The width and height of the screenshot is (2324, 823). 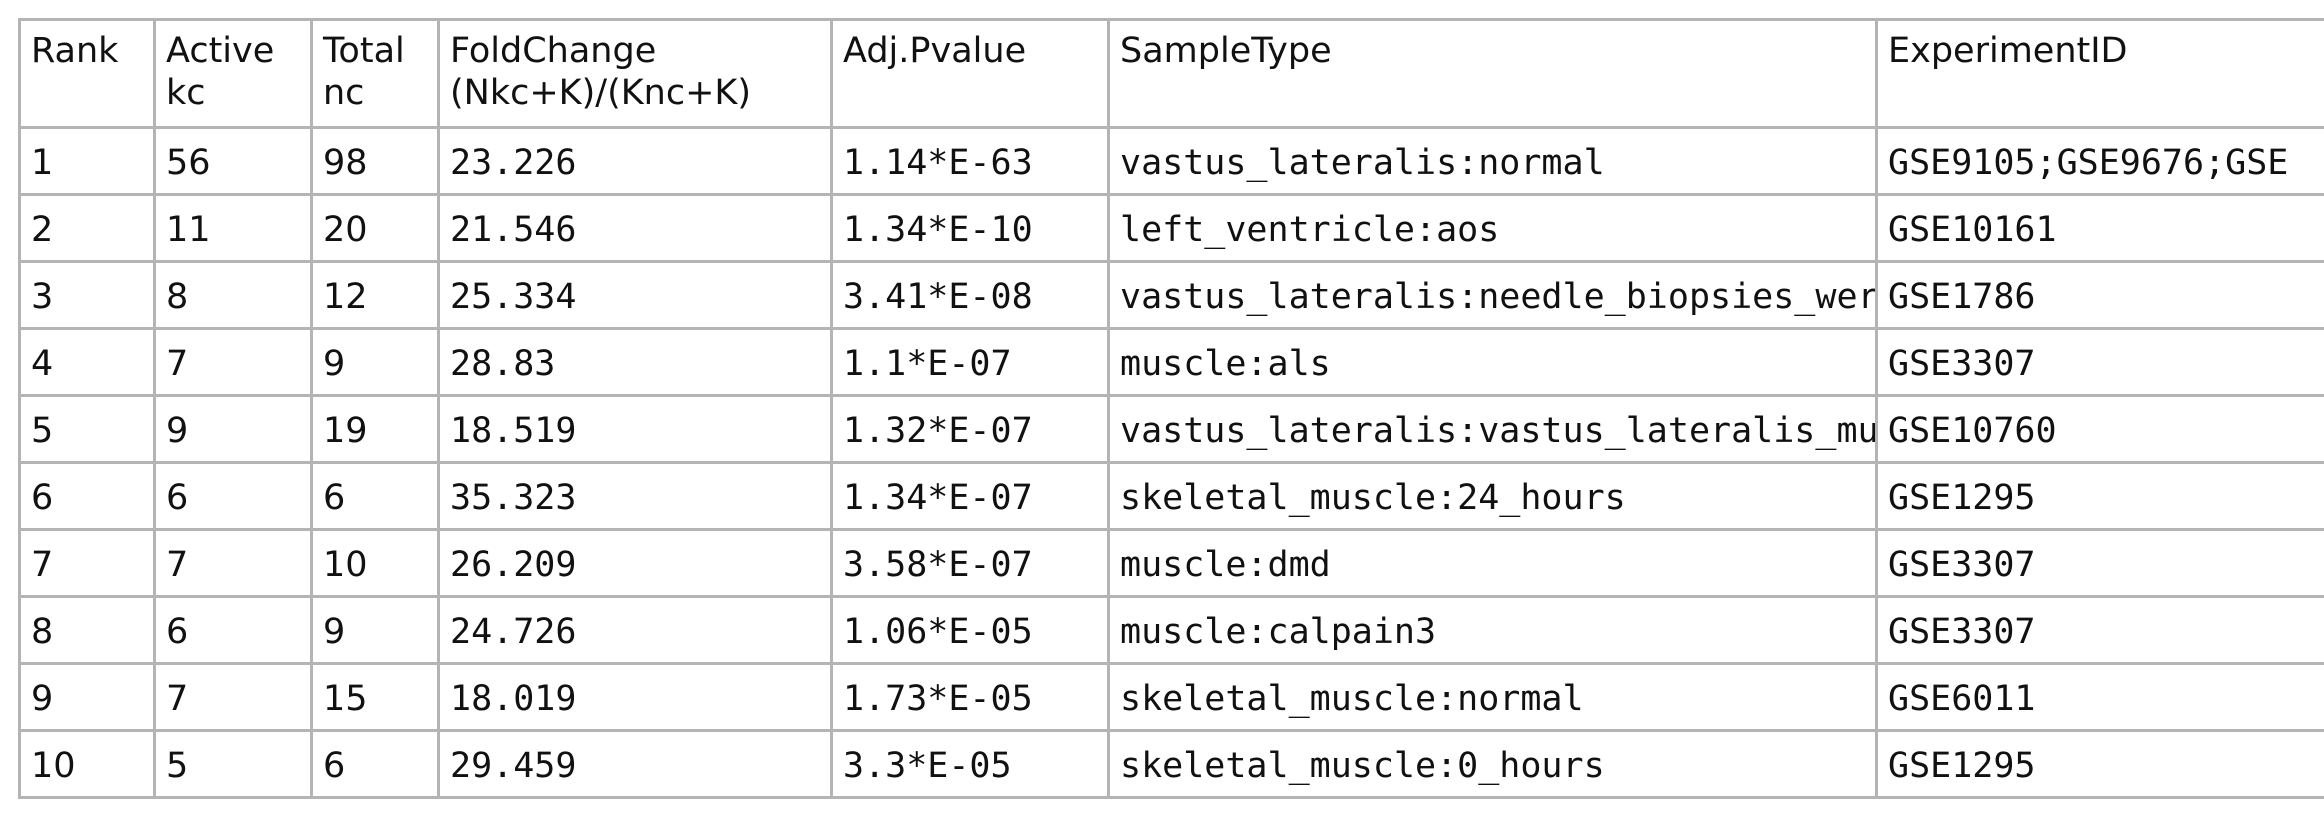 I want to click on header-experimentid: ExperimentID, so click(x=2099, y=73).